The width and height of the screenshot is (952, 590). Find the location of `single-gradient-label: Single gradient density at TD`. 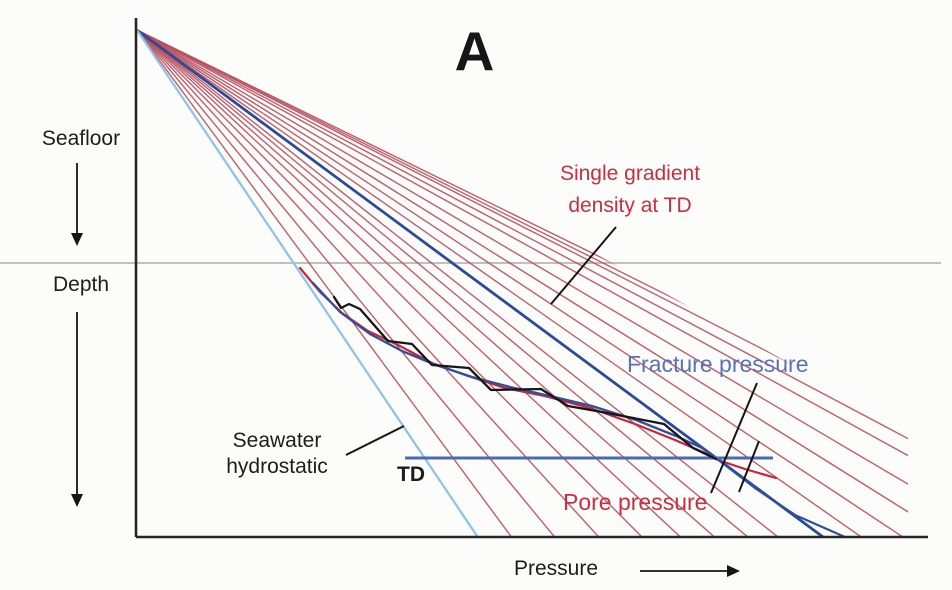

single-gradient-label: Single gradient density at TD is located at coordinates (630, 189).